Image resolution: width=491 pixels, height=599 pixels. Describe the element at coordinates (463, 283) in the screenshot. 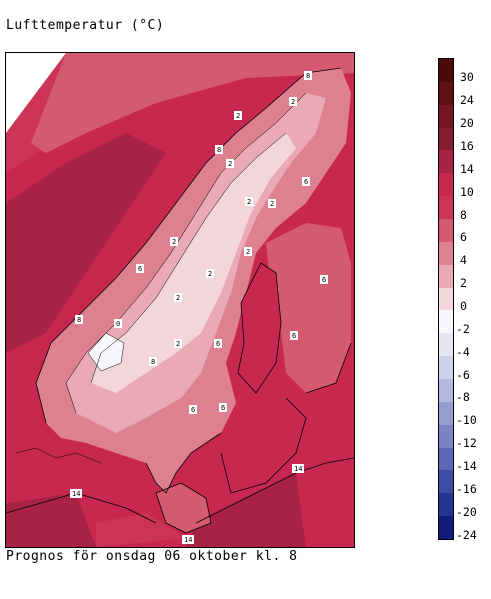

I see `legend-label: 2` at that location.